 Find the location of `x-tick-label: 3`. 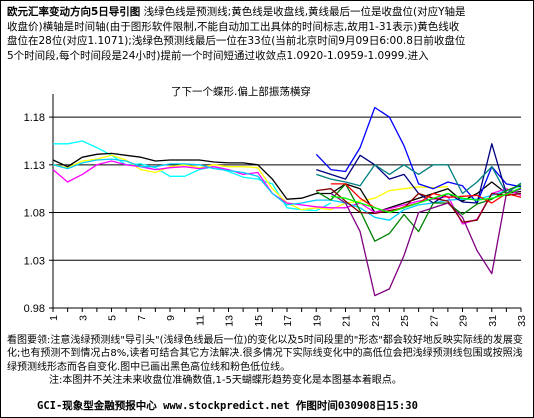

x-tick-label: 3 is located at coordinates (83, 318).